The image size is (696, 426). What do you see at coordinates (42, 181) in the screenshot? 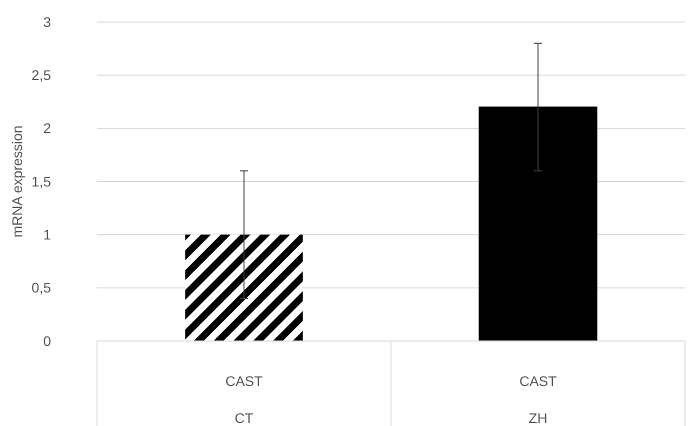
I see `y-tick-label: 1,5` at bounding box center [42, 181].